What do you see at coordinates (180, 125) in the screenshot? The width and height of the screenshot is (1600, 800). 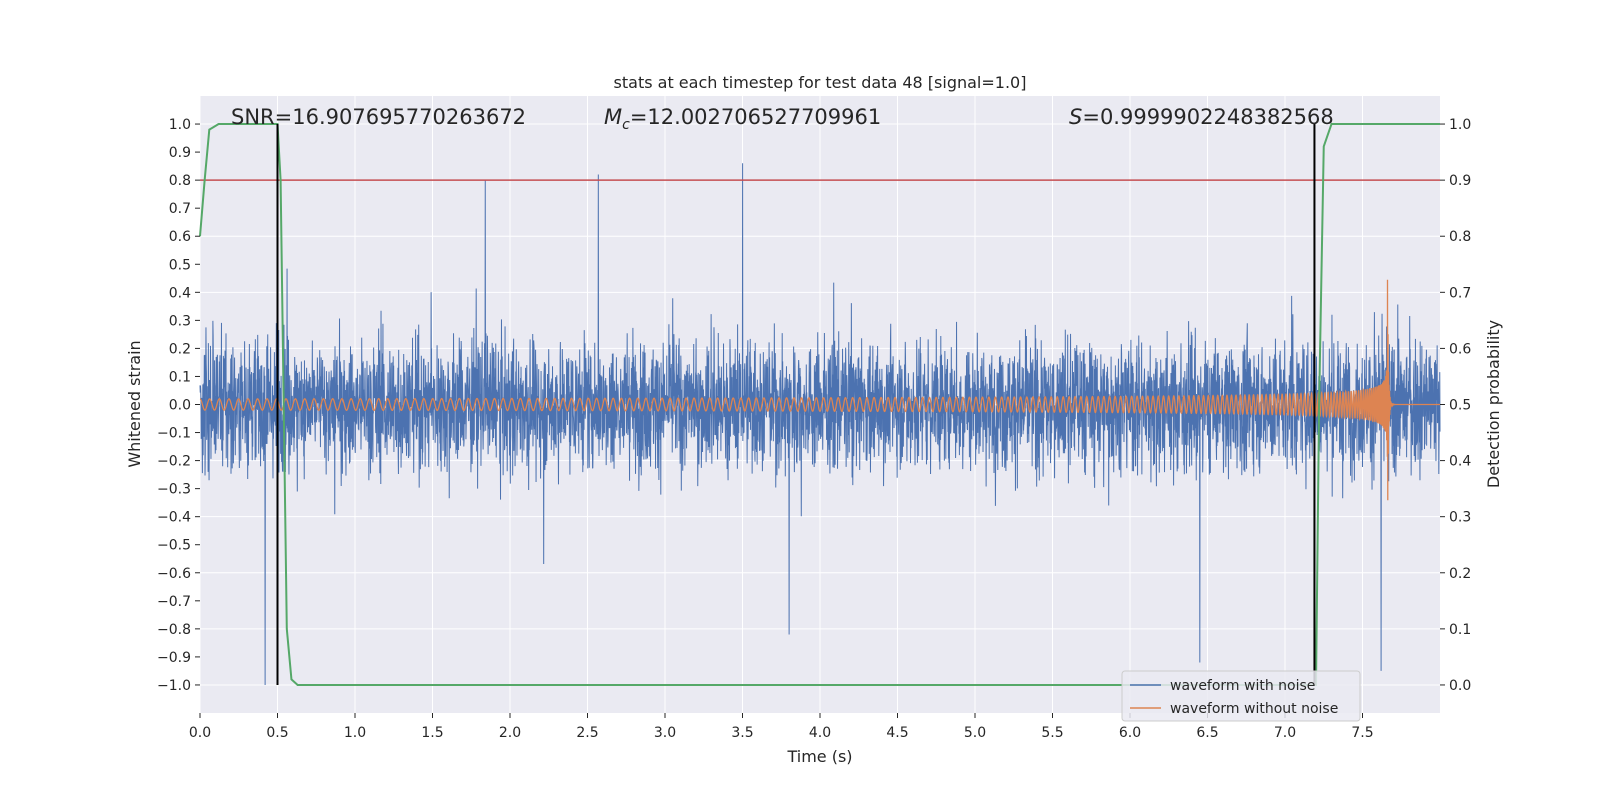 I see `y-tick-label-left: 1.0` at bounding box center [180, 125].